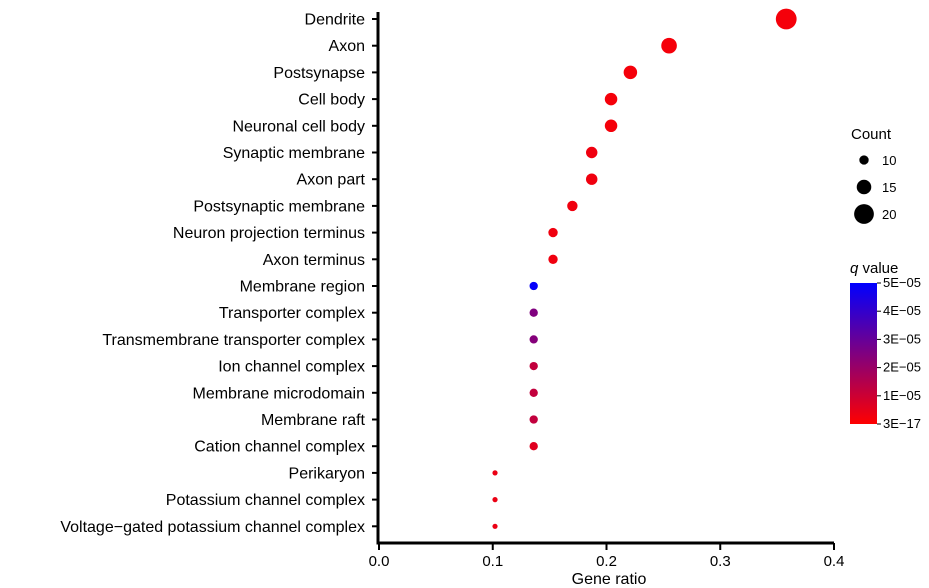 Image resolution: width=929 pixels, height=588 pixels. What do you see at coordinates (609, 579) in the screenshot?
I see `x-axis-title: Gene ratio` at bounding box center [609, 579].